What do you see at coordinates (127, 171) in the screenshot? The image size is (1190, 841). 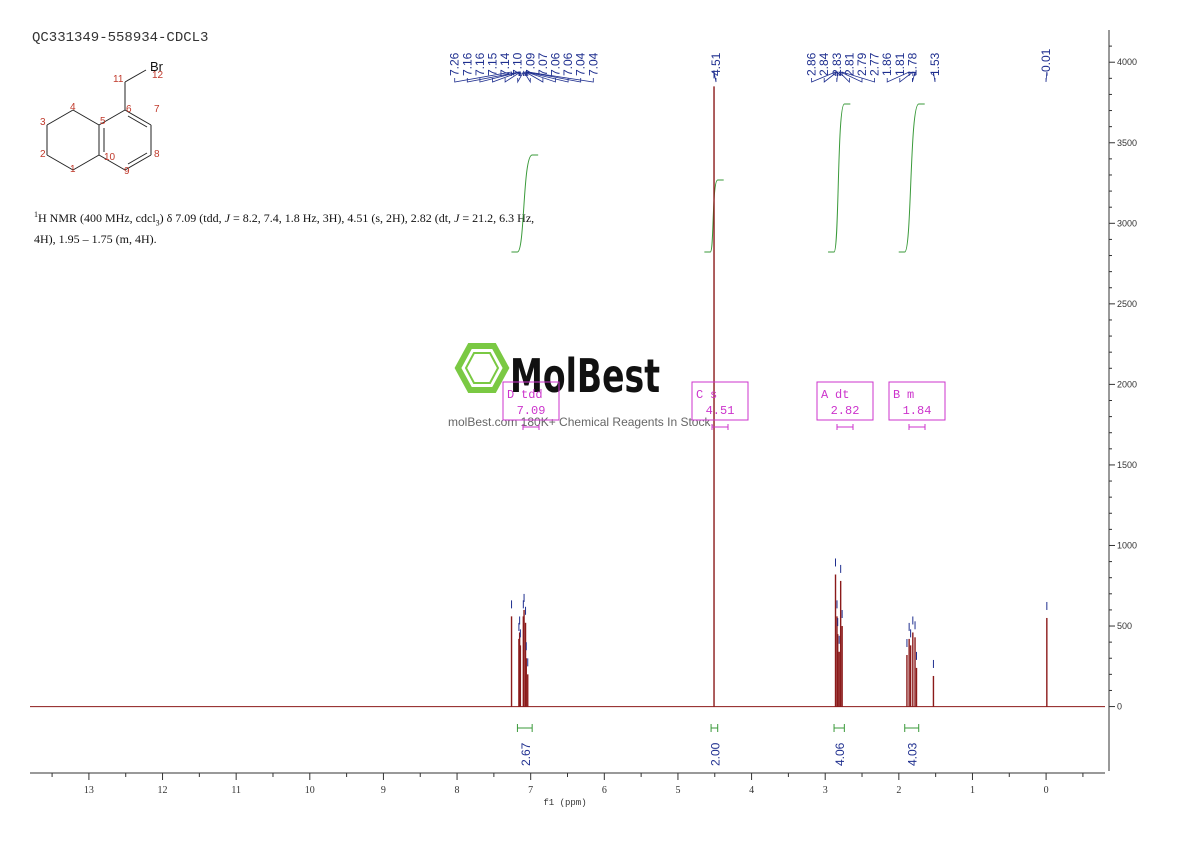 I see `atom-label: 9` at bounding box center [127, 171].